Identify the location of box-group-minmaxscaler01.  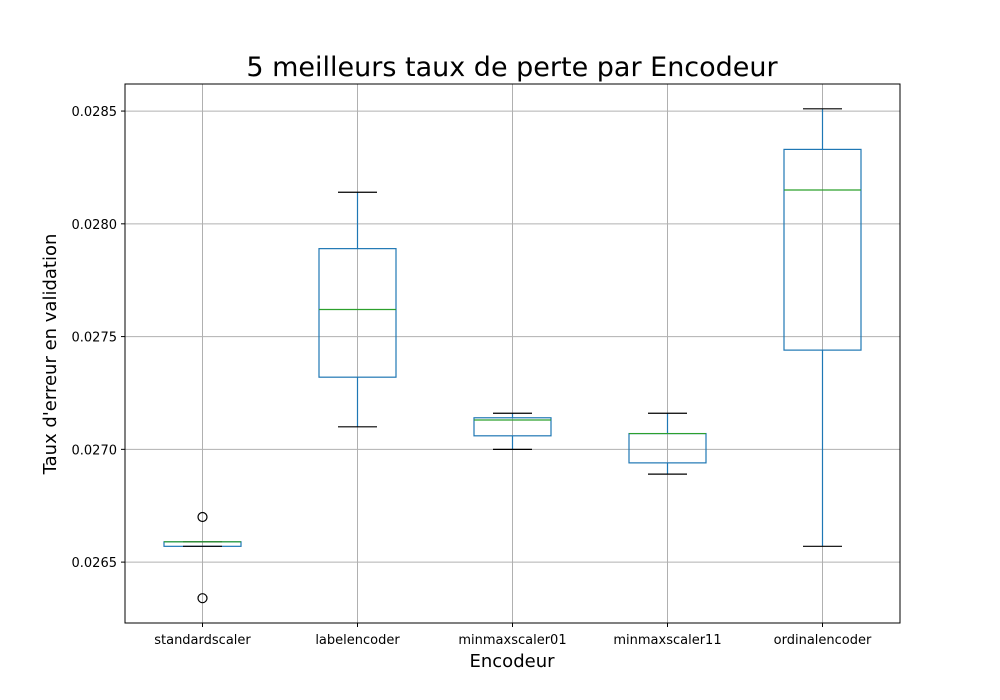
(512, 431).